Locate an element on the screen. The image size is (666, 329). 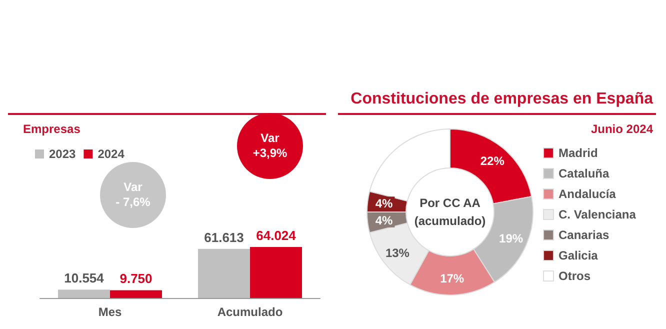
legend-label: Otros is located at coordinates (574, 276).